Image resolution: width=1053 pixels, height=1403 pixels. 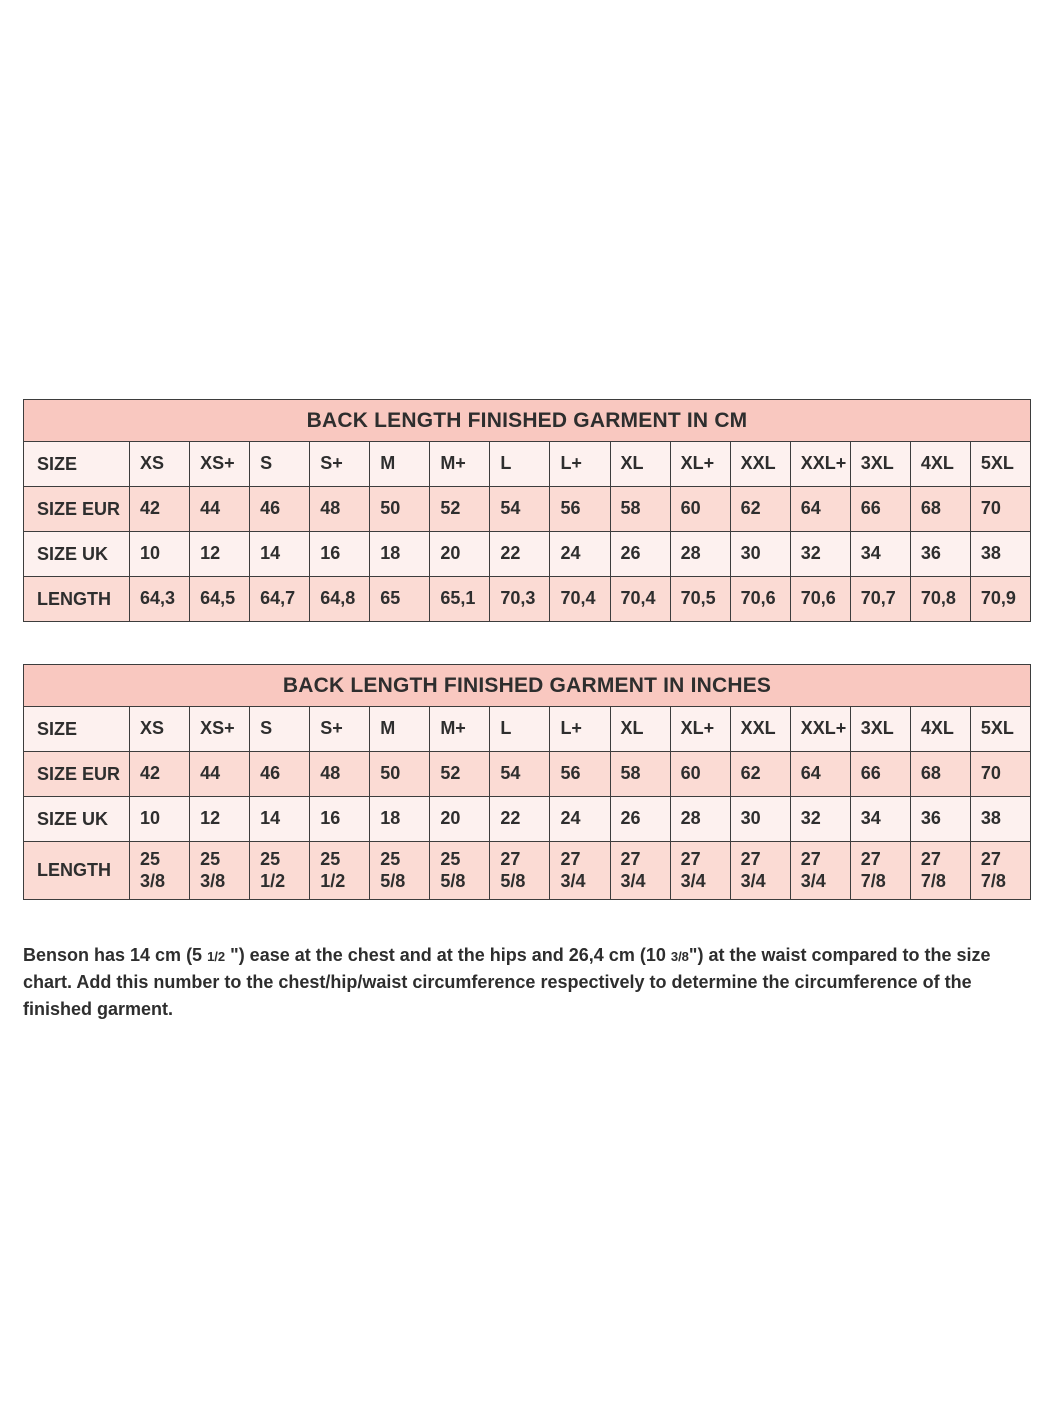 What do you see at coordinates (940, 554) in the screenshot?
I see `size-cell: 36` at bounding box center [940, 554].